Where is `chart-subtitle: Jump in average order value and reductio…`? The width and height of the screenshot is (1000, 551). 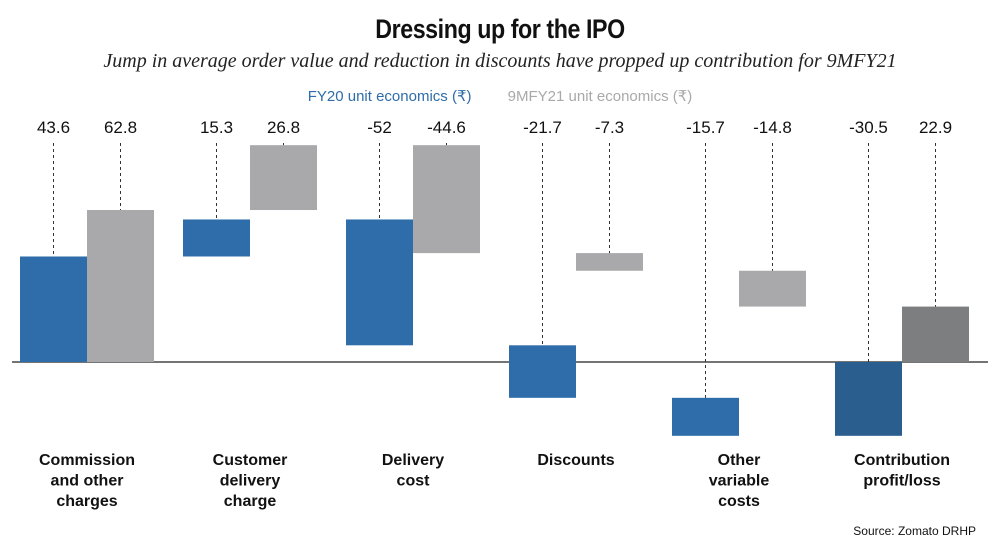 chart-subtitle: Jump in average order value and reductio… is located at coordinates (500, 61).